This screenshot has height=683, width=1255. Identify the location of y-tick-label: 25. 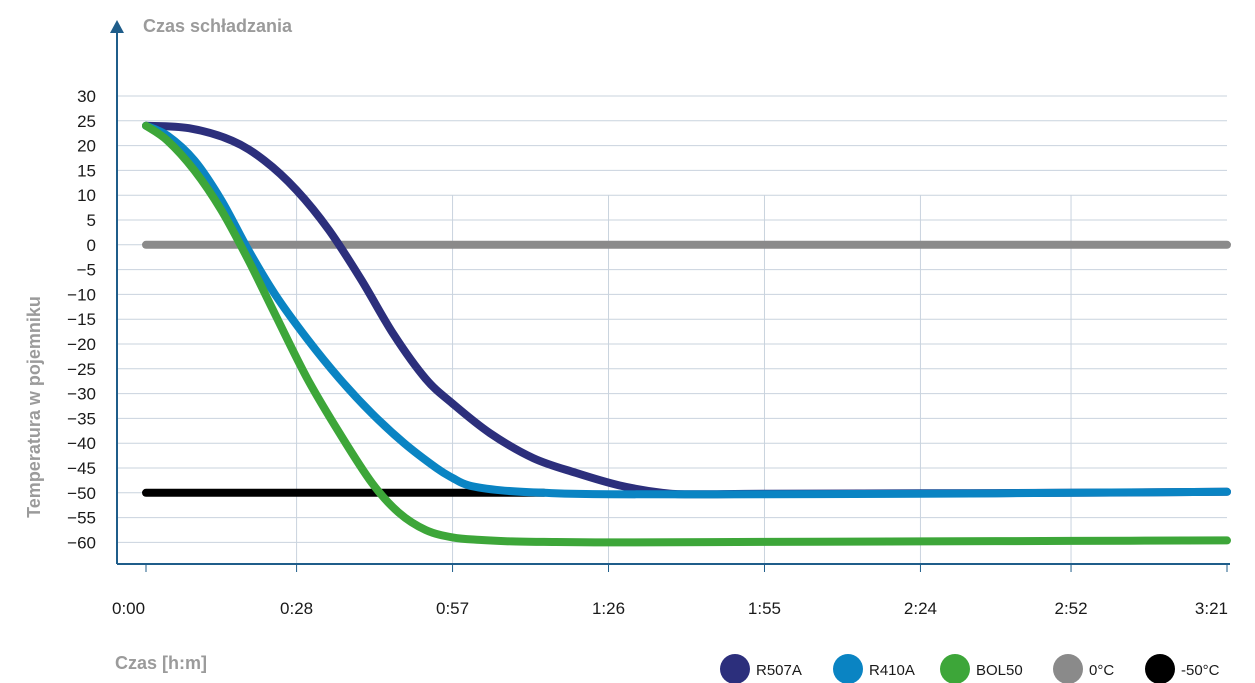
(86, 121).